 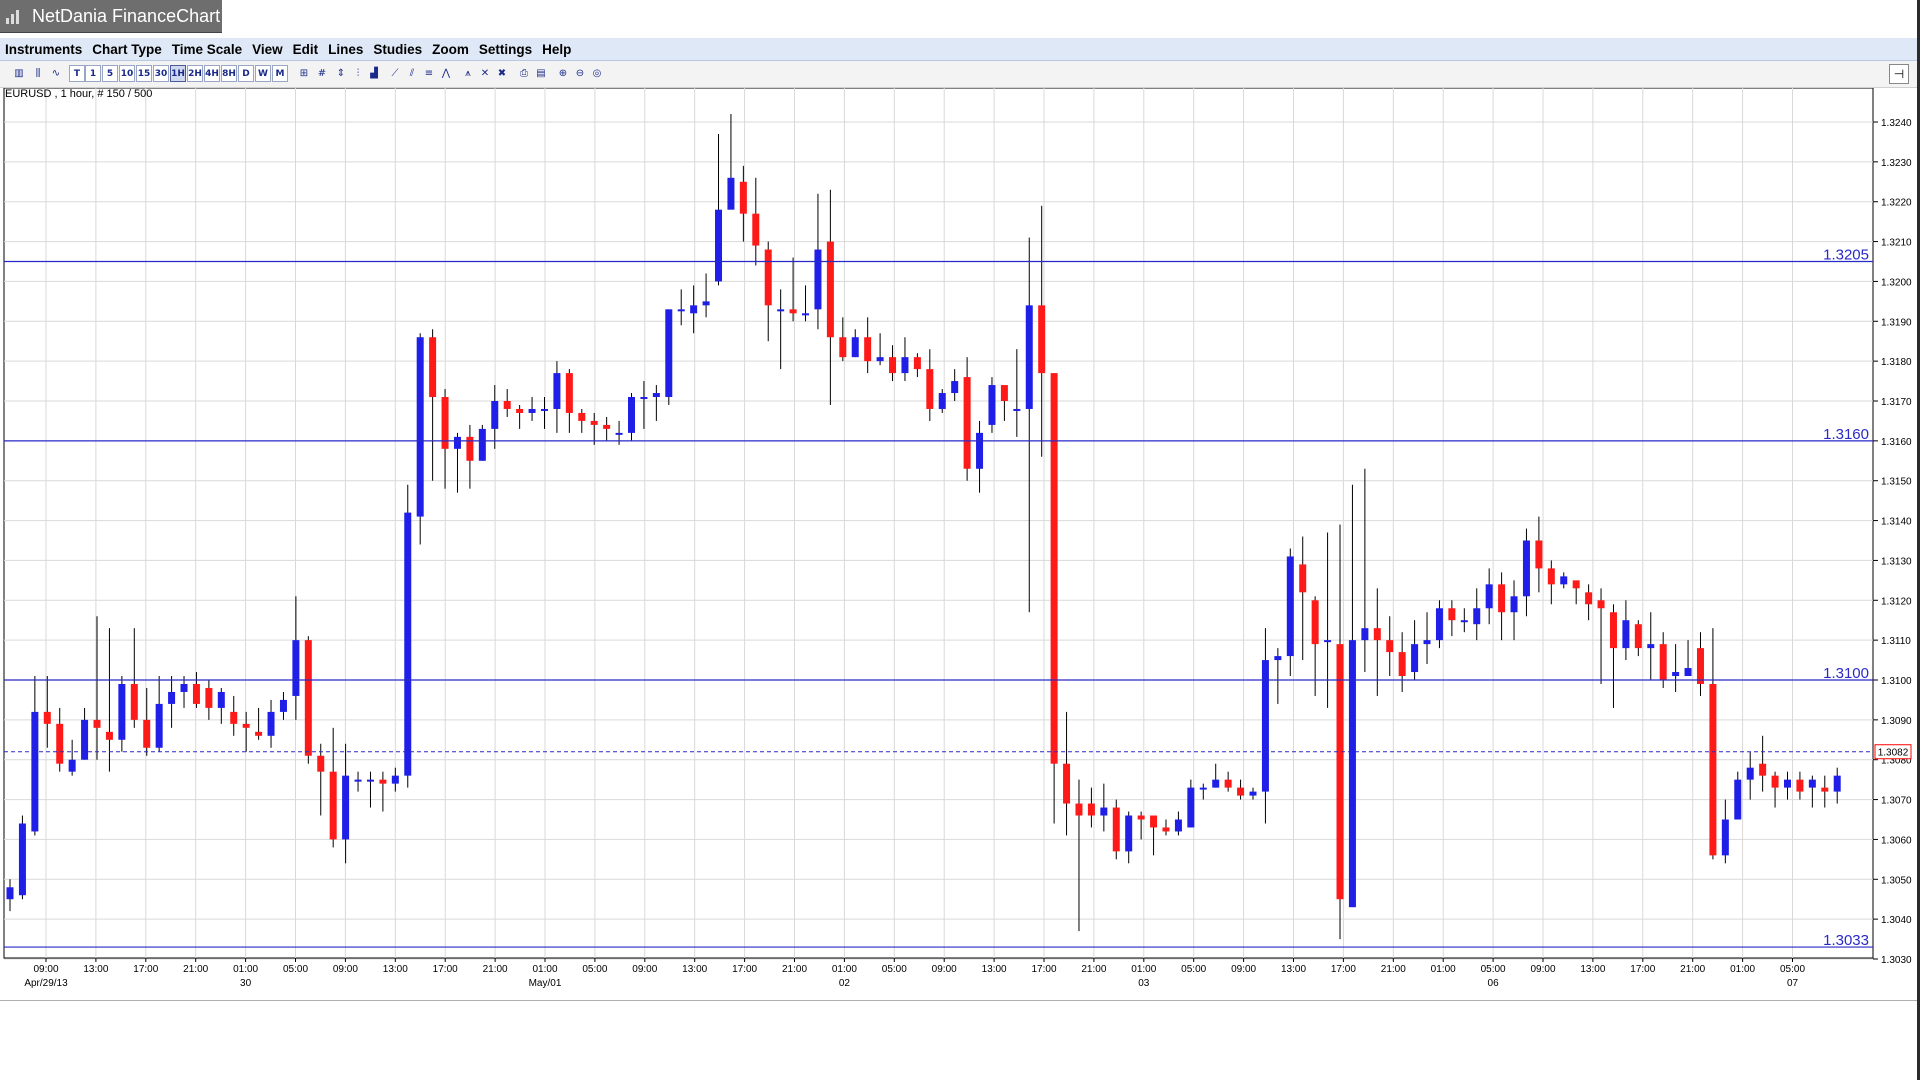 What do you see at coordinates (144, 73) in the screenshot?
I see `timeframe-button-15: 15` at bounding box center [144, 73].